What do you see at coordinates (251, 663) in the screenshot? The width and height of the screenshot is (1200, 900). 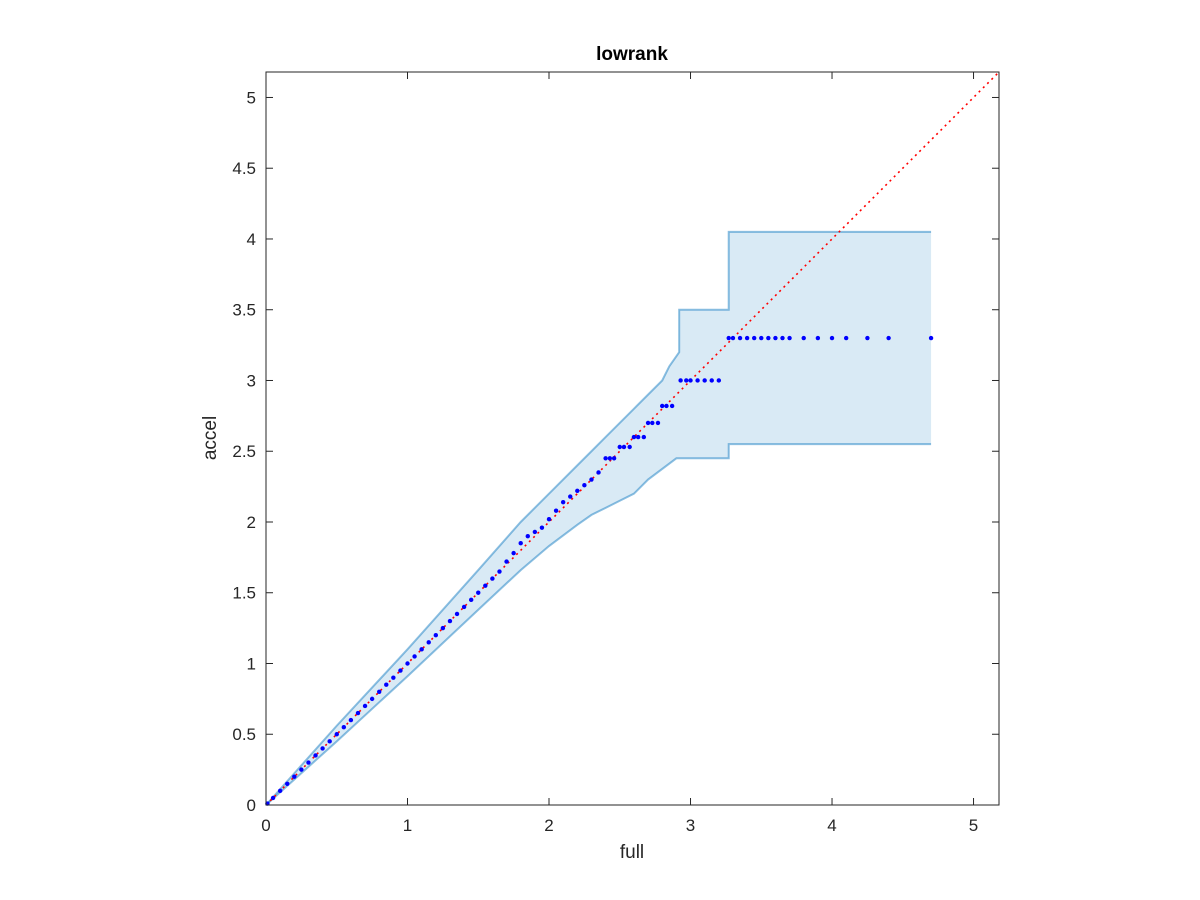 I see `y-tick-label: 1` at bounding box center [251, 663].